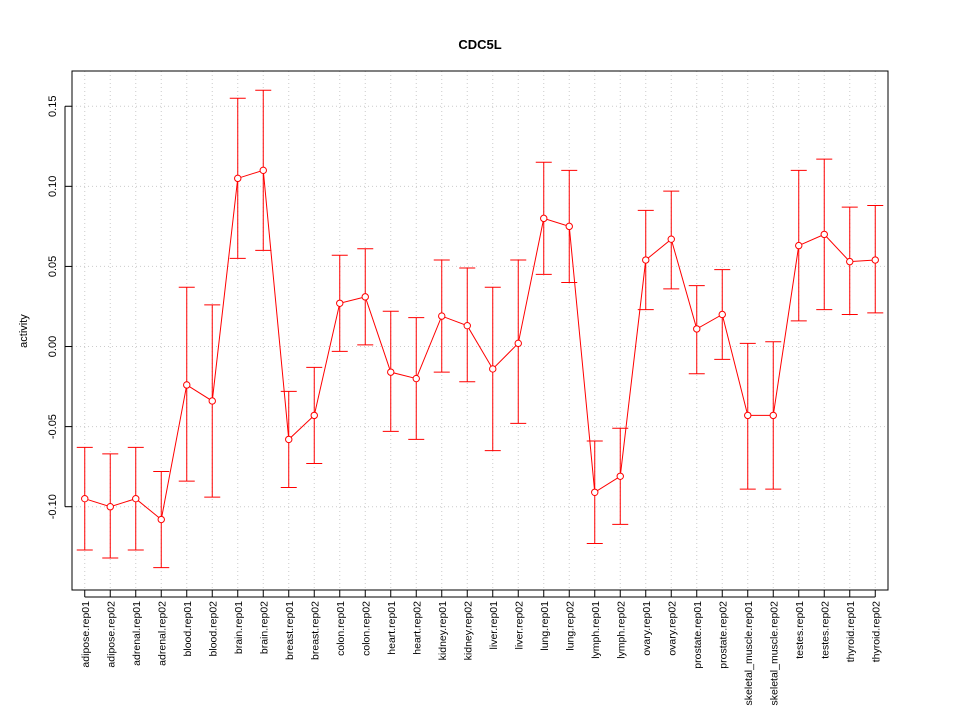  I want to click on x-tick-label: skeletal_muscle.rep02, so click(774, 653).